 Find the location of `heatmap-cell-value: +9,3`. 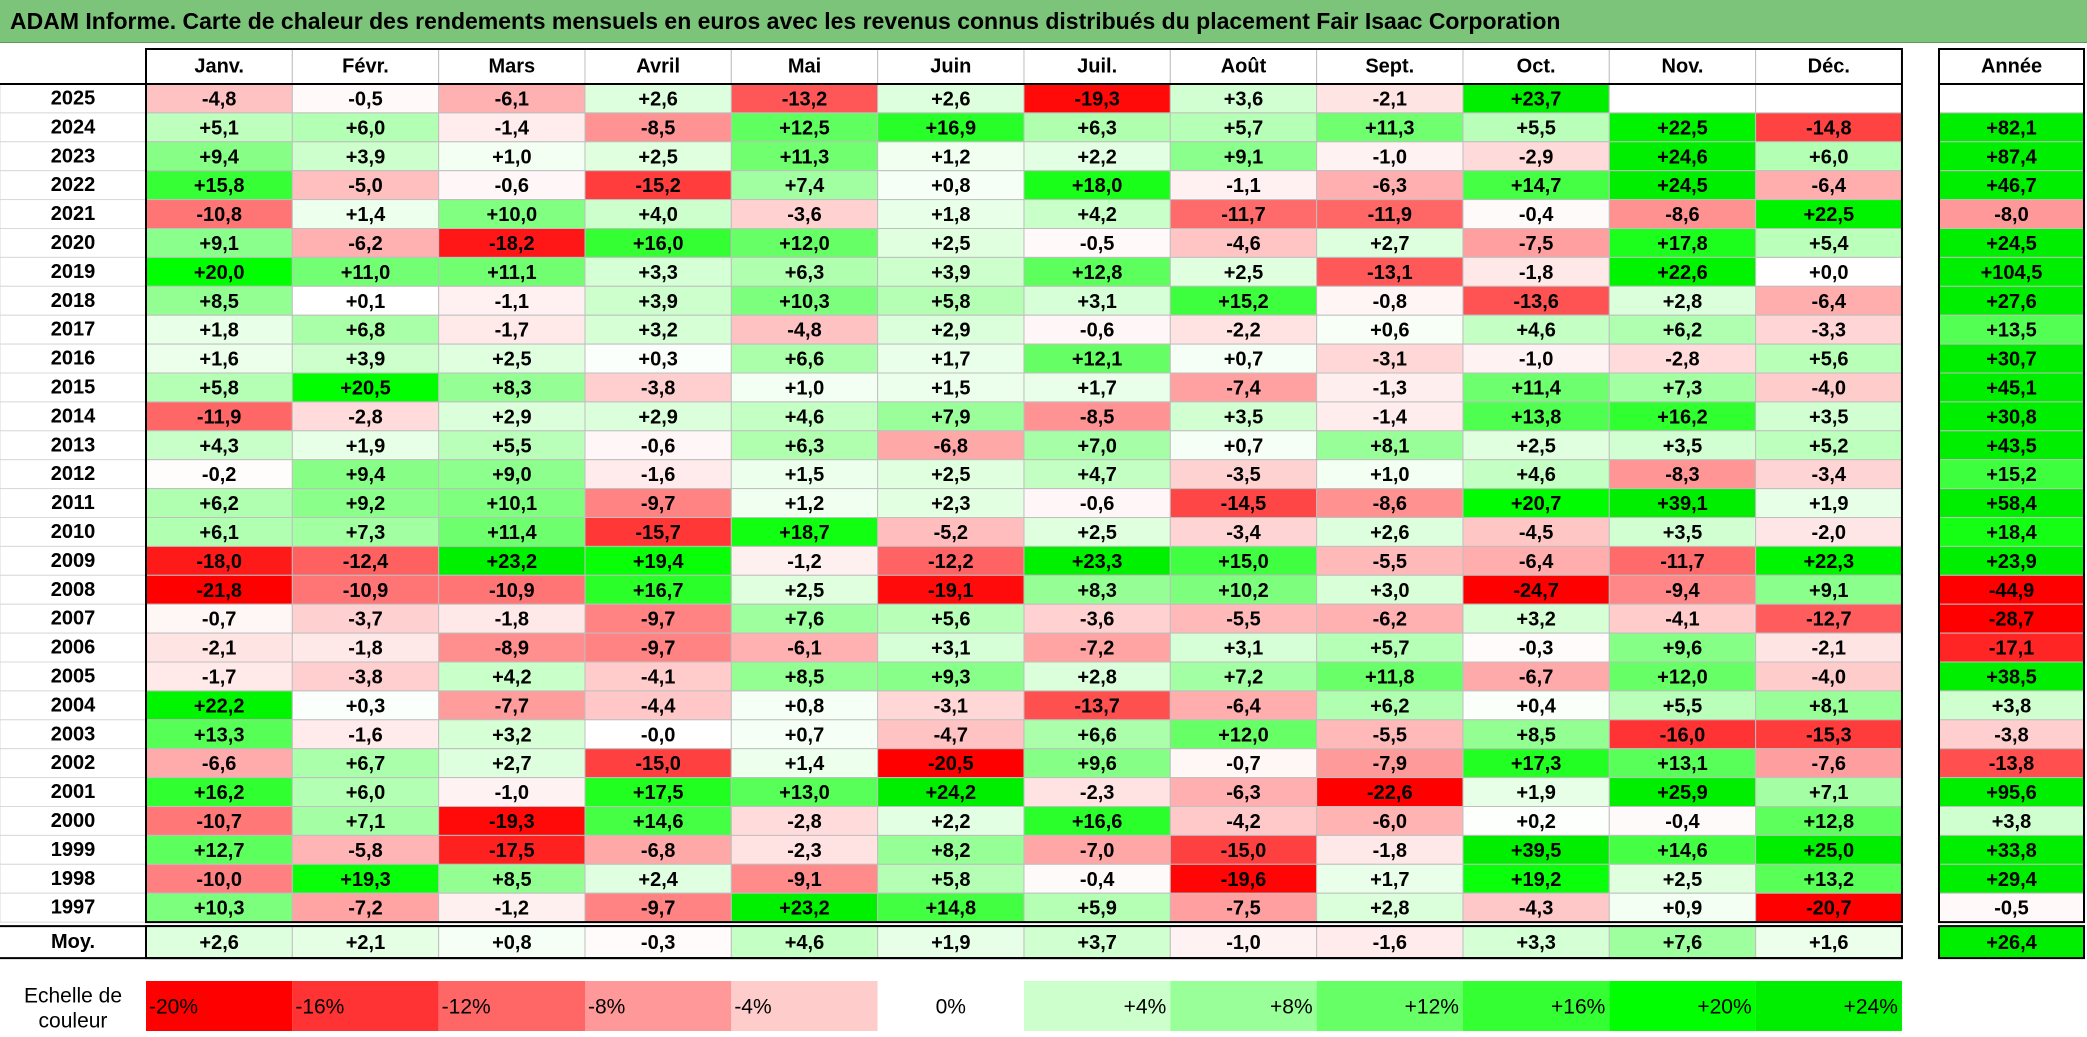

heatmap-cell-value: +9,3 is located at coordinates (950, 677).